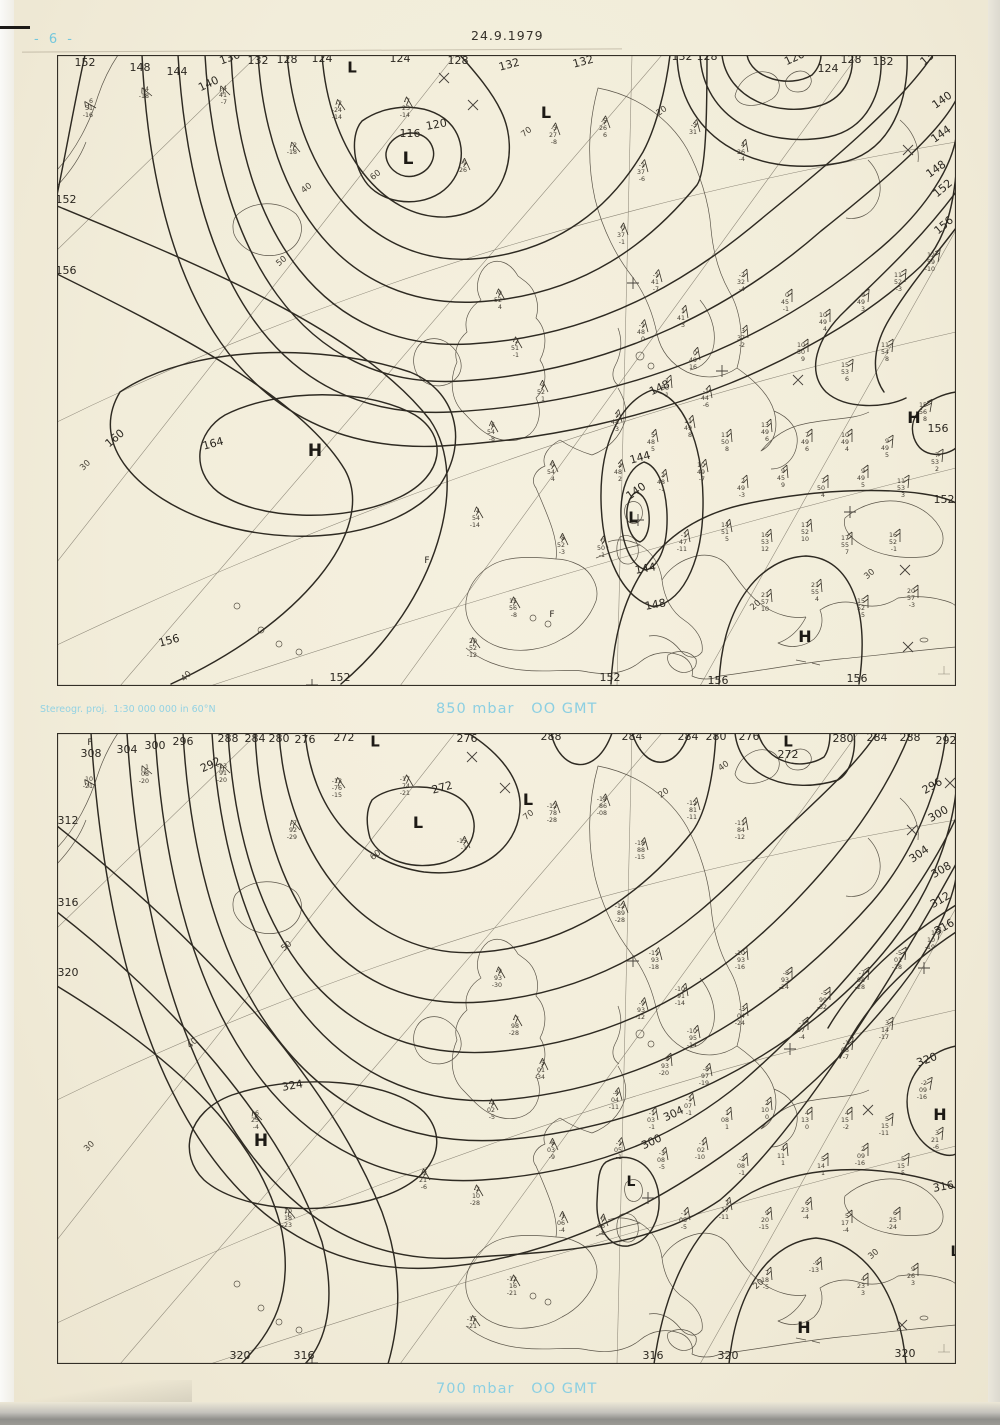 The image size is (1000, 1425). I want to click on svg-text: 8, so click(925, 419).